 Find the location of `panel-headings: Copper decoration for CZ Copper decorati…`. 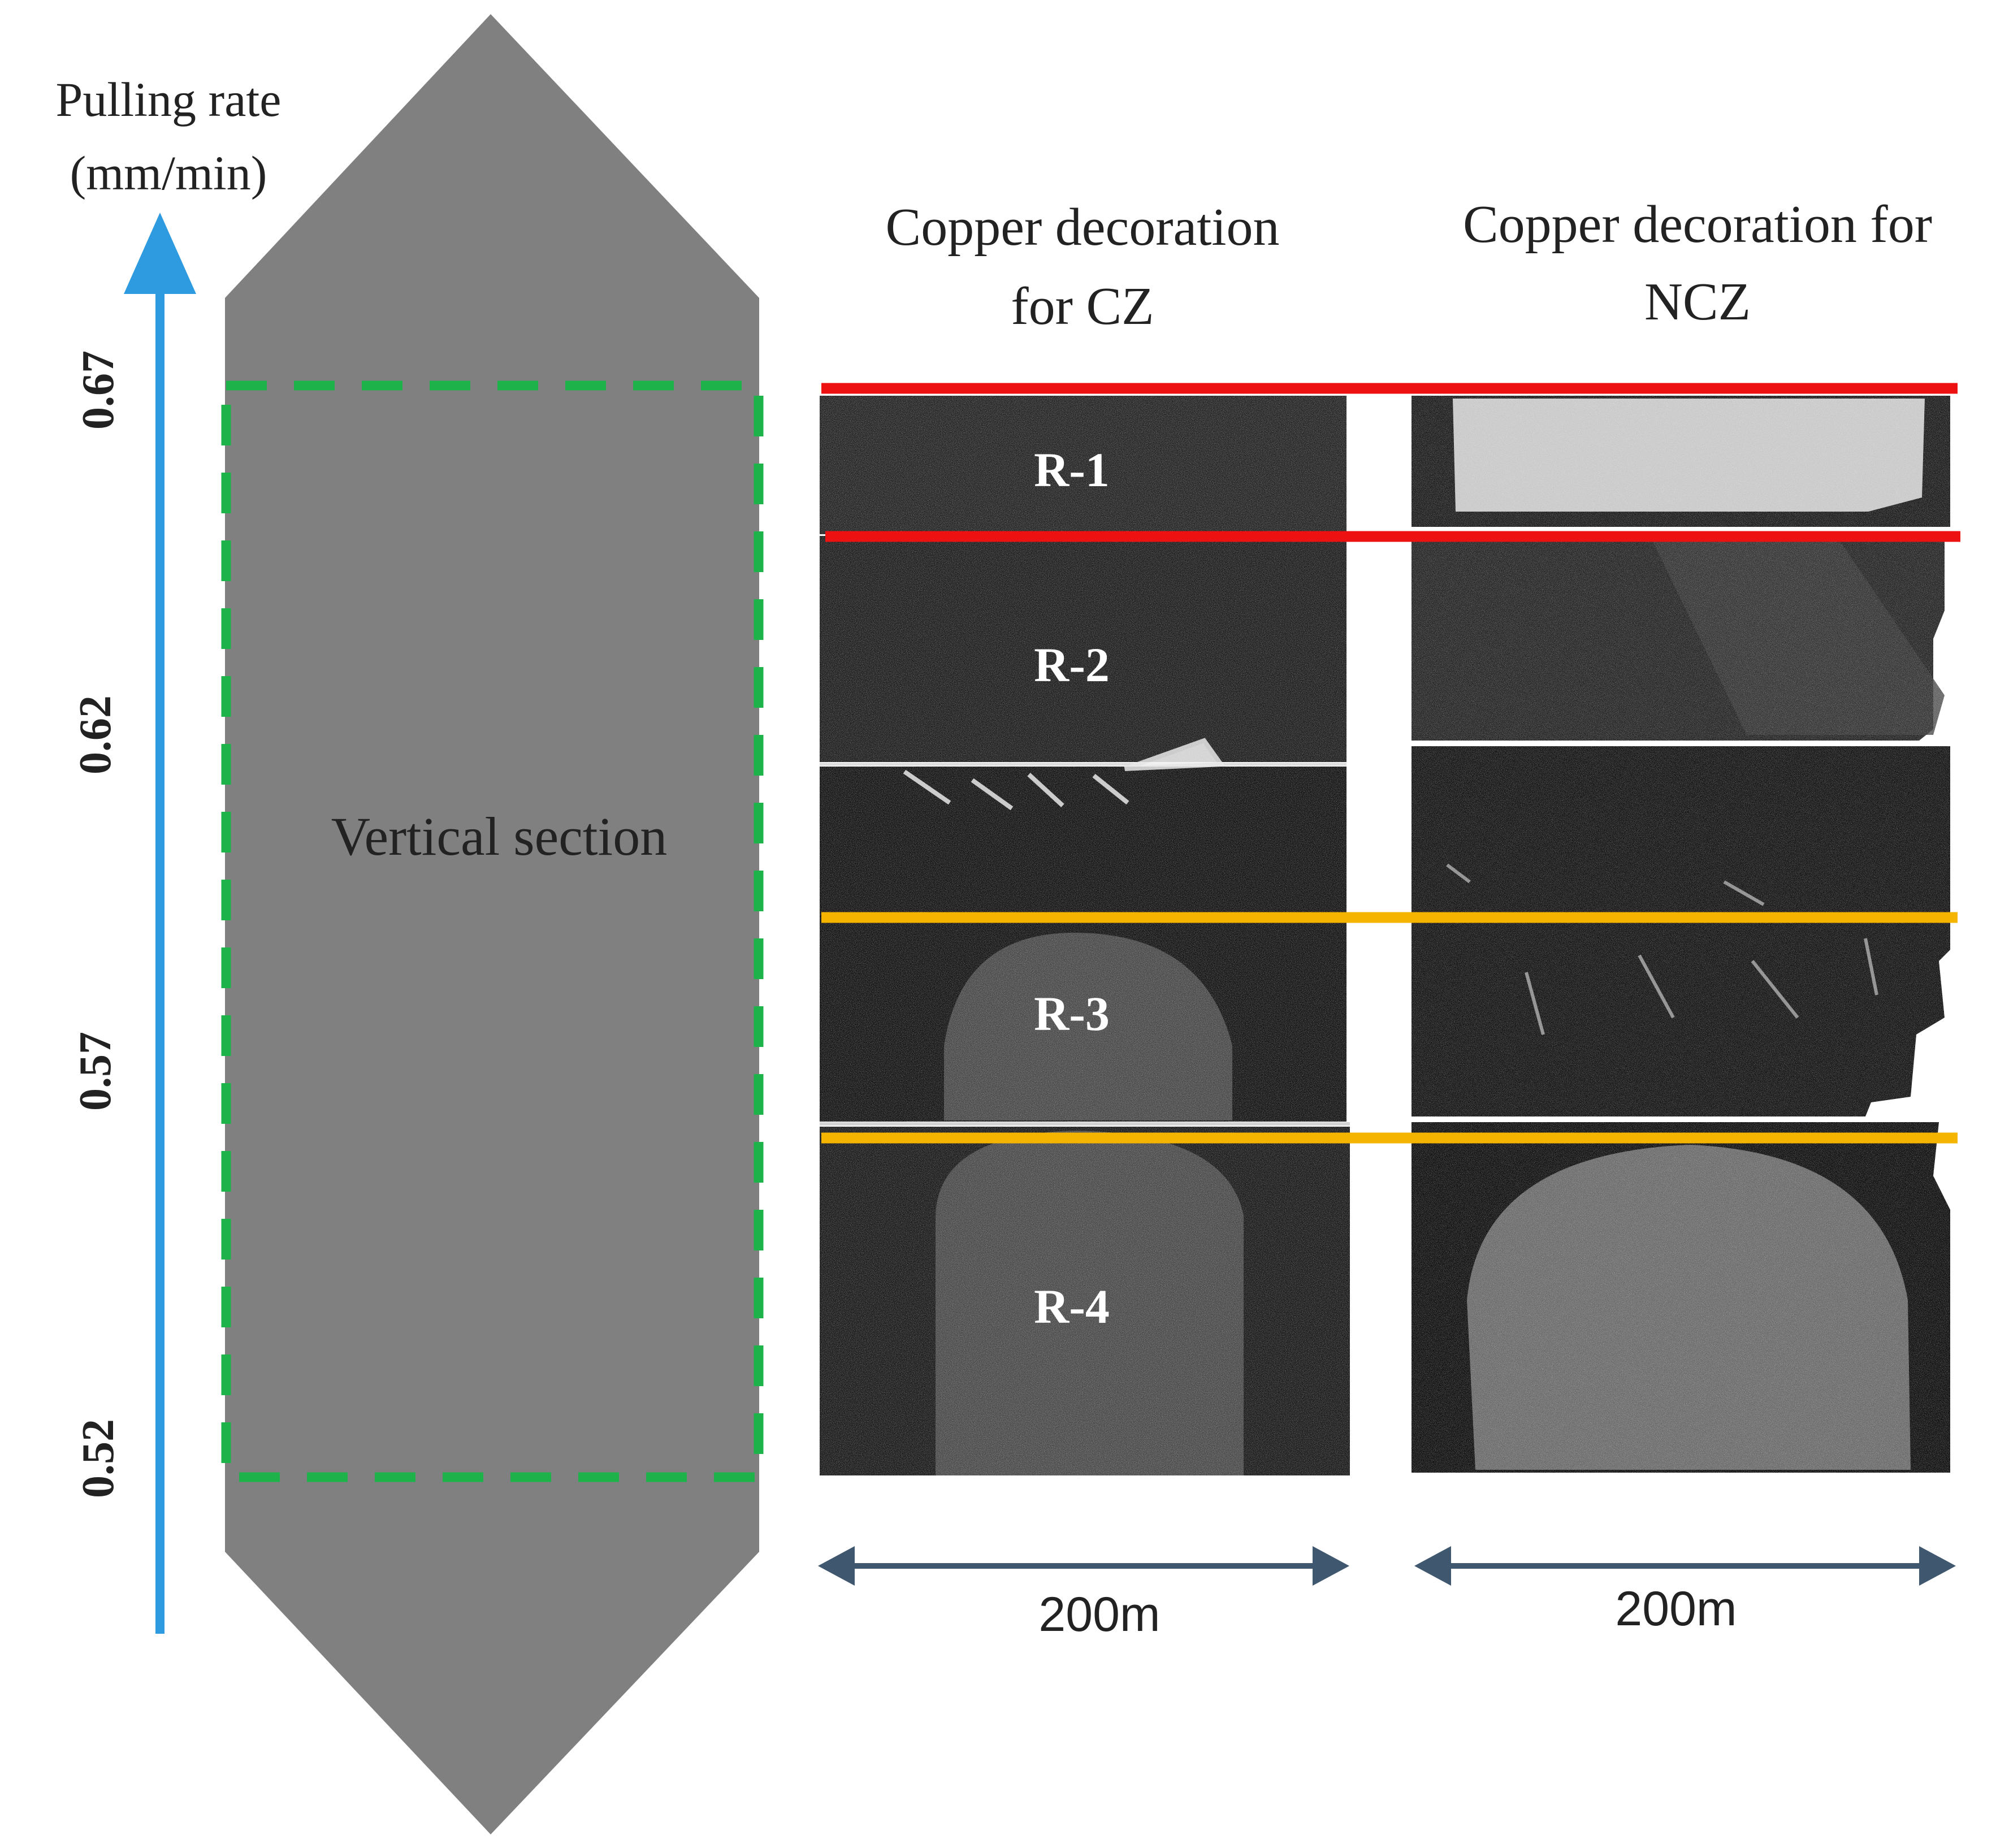

panel-headings: Copper decoration for CZ Copper decorati… is located at coordinates (1409, 266).